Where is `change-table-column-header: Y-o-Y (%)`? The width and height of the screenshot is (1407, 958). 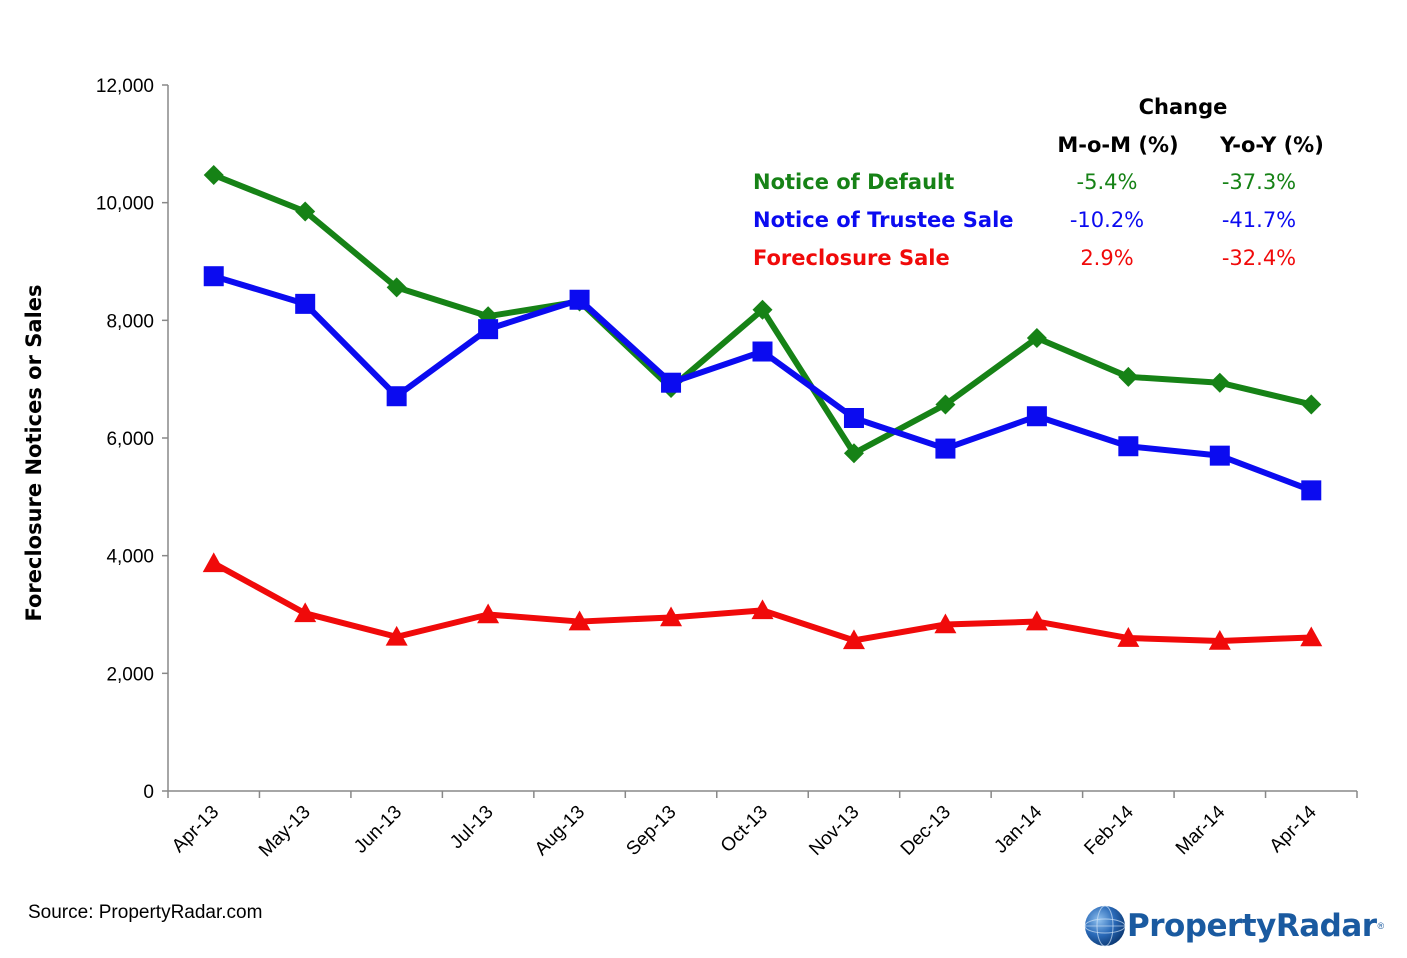 change-table-column-header: Y-o-Y (%) is located at coordinates (1271, 145).